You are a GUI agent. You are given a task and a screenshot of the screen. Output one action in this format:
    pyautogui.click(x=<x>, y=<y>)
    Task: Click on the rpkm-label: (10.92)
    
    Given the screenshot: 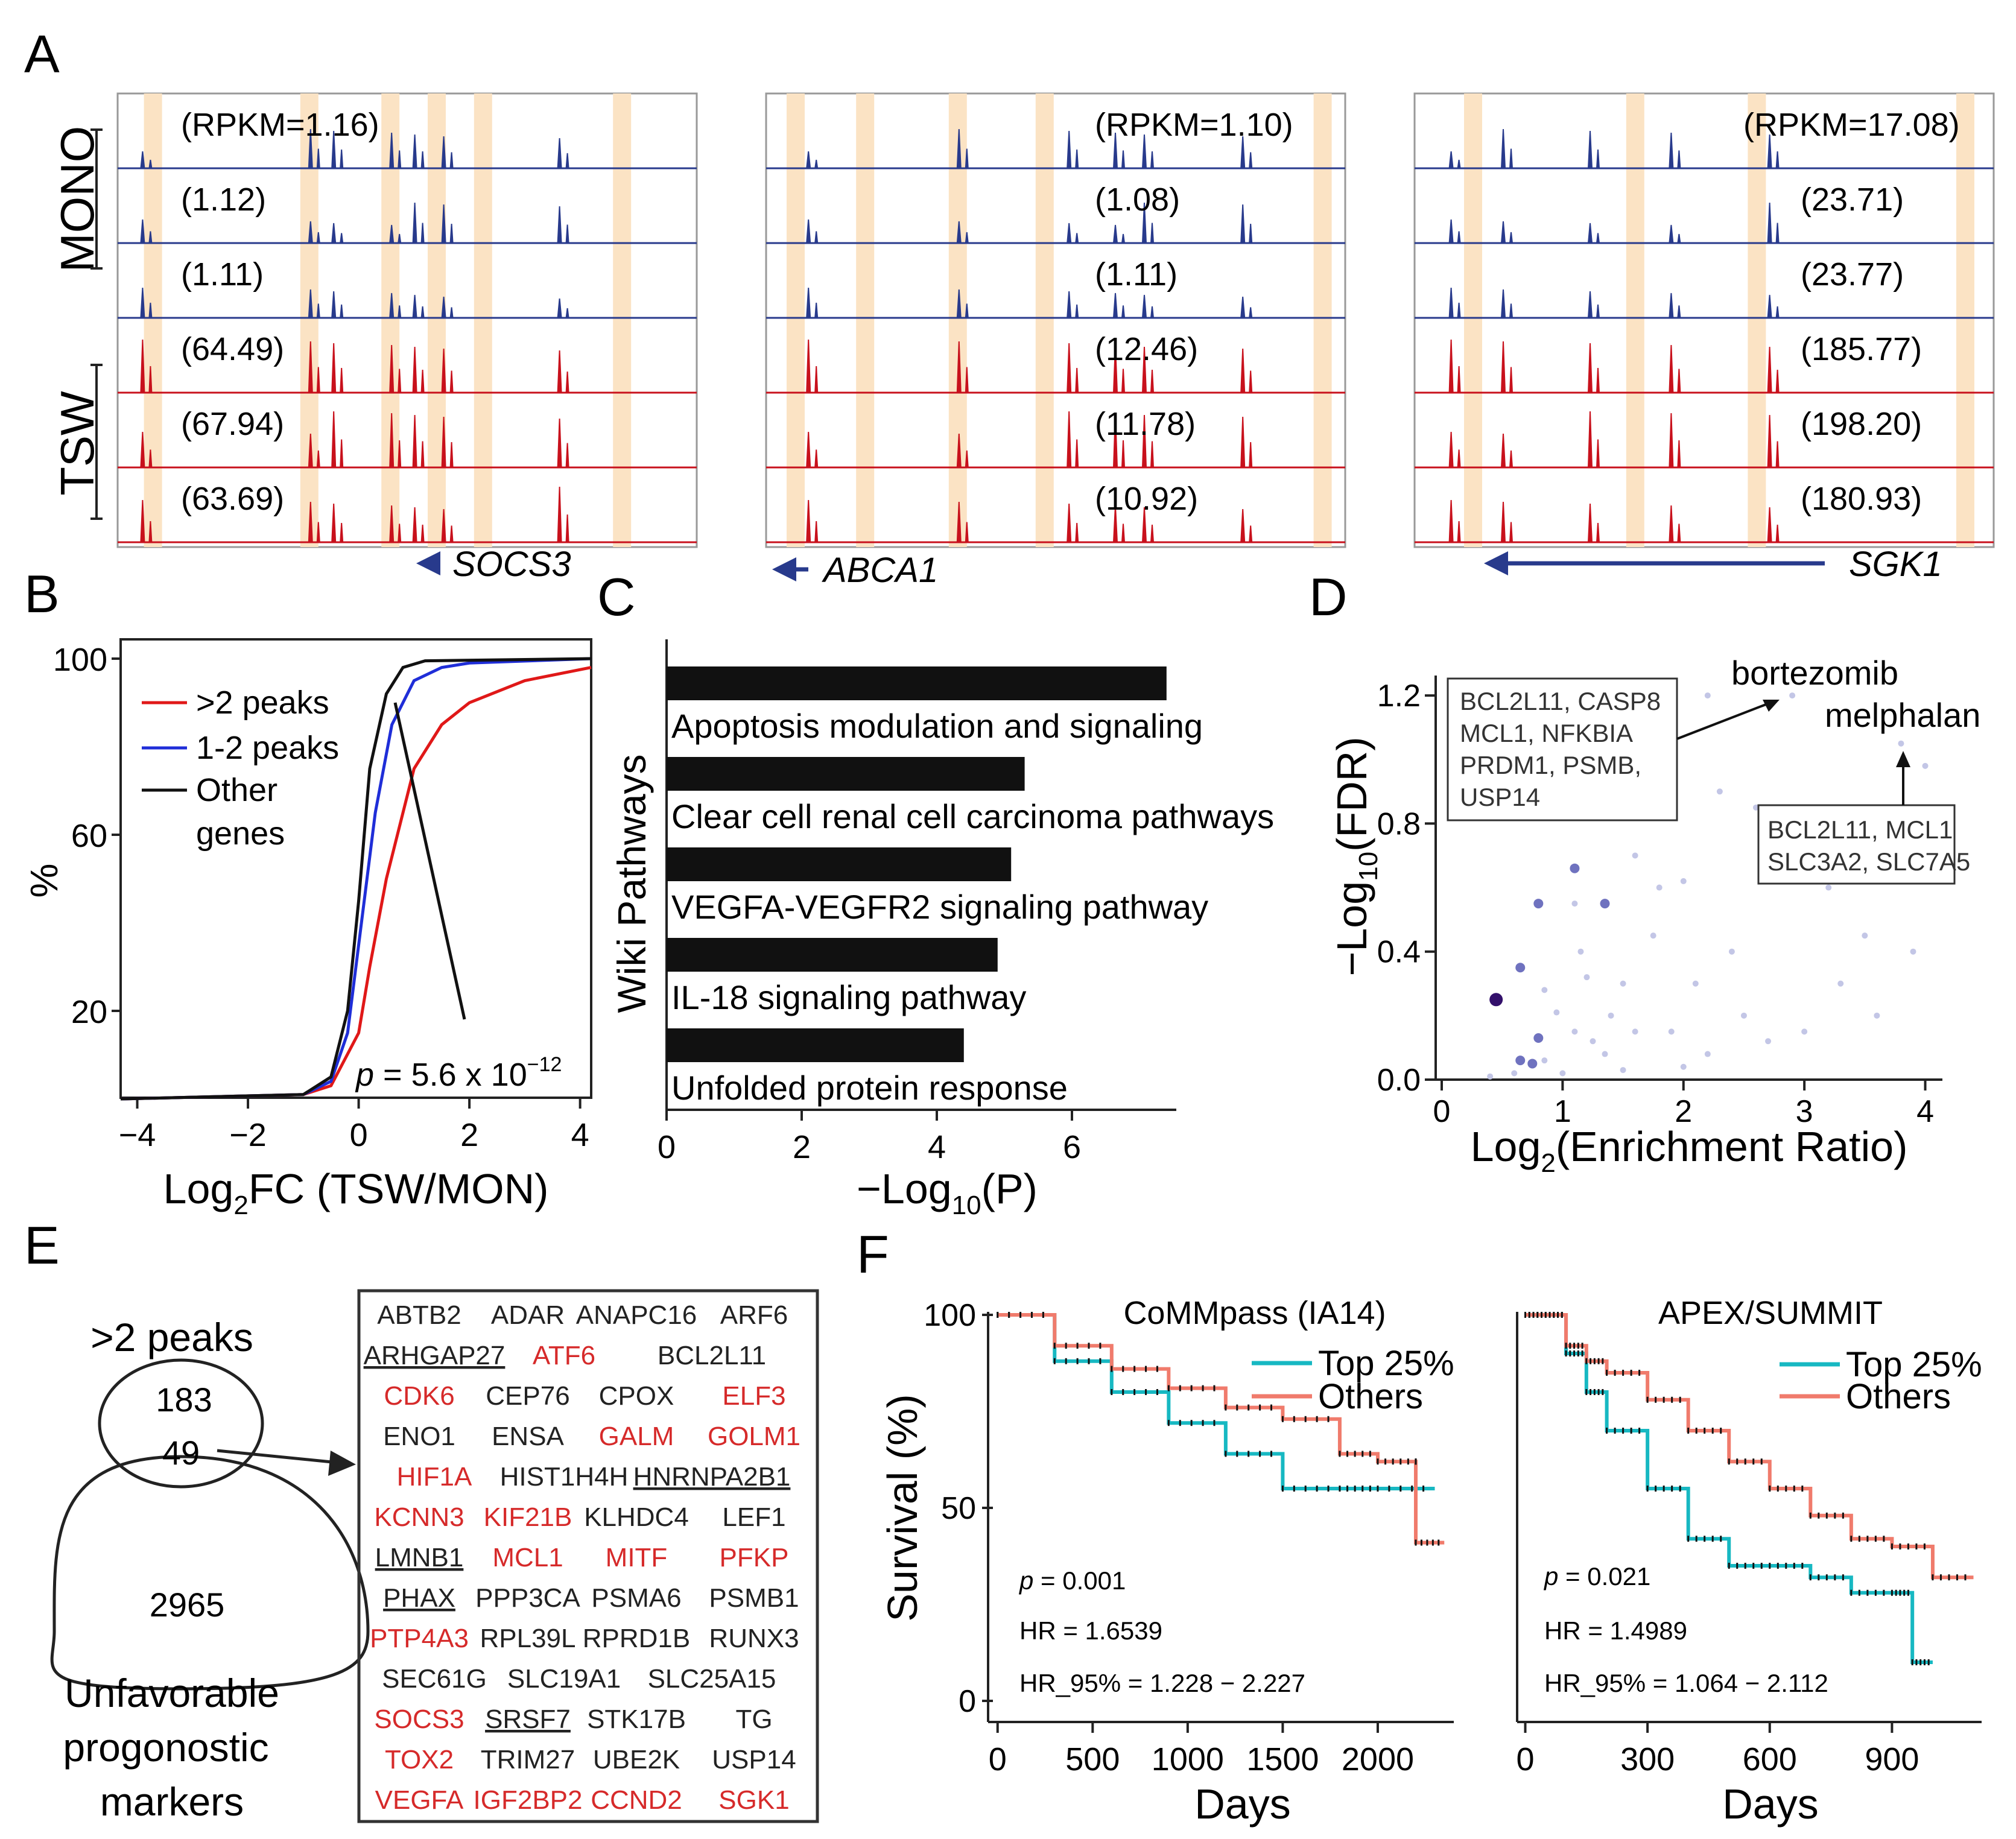 What is the action you would take?
    pyautogui.click(x=1146, y=499)
    